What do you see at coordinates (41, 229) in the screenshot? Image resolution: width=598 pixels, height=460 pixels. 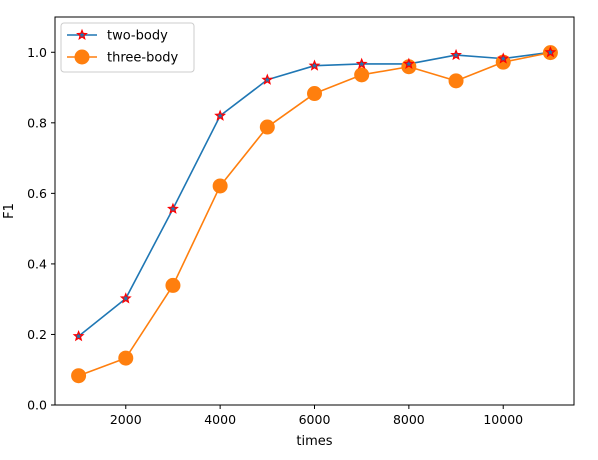 I see `y-axis: 0.0 0.2 0.4 0.6 0.8 1.0` at bounding box center [41, 229].